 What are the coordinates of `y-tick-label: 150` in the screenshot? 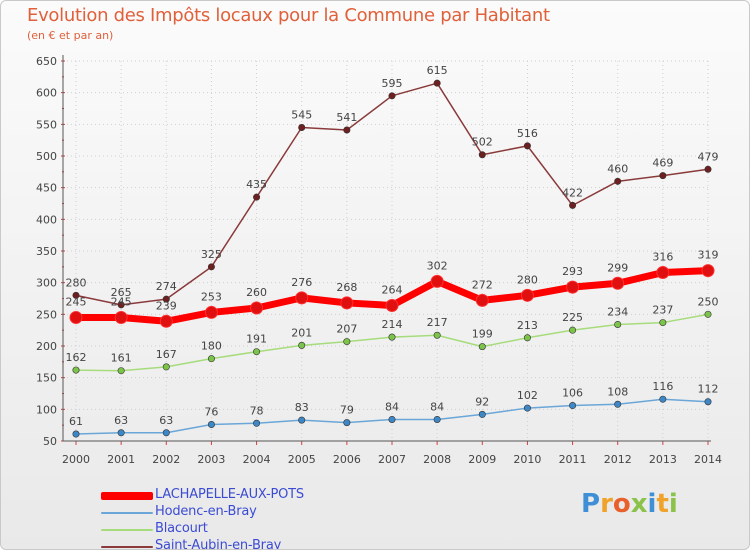 It's located at (46, 378).